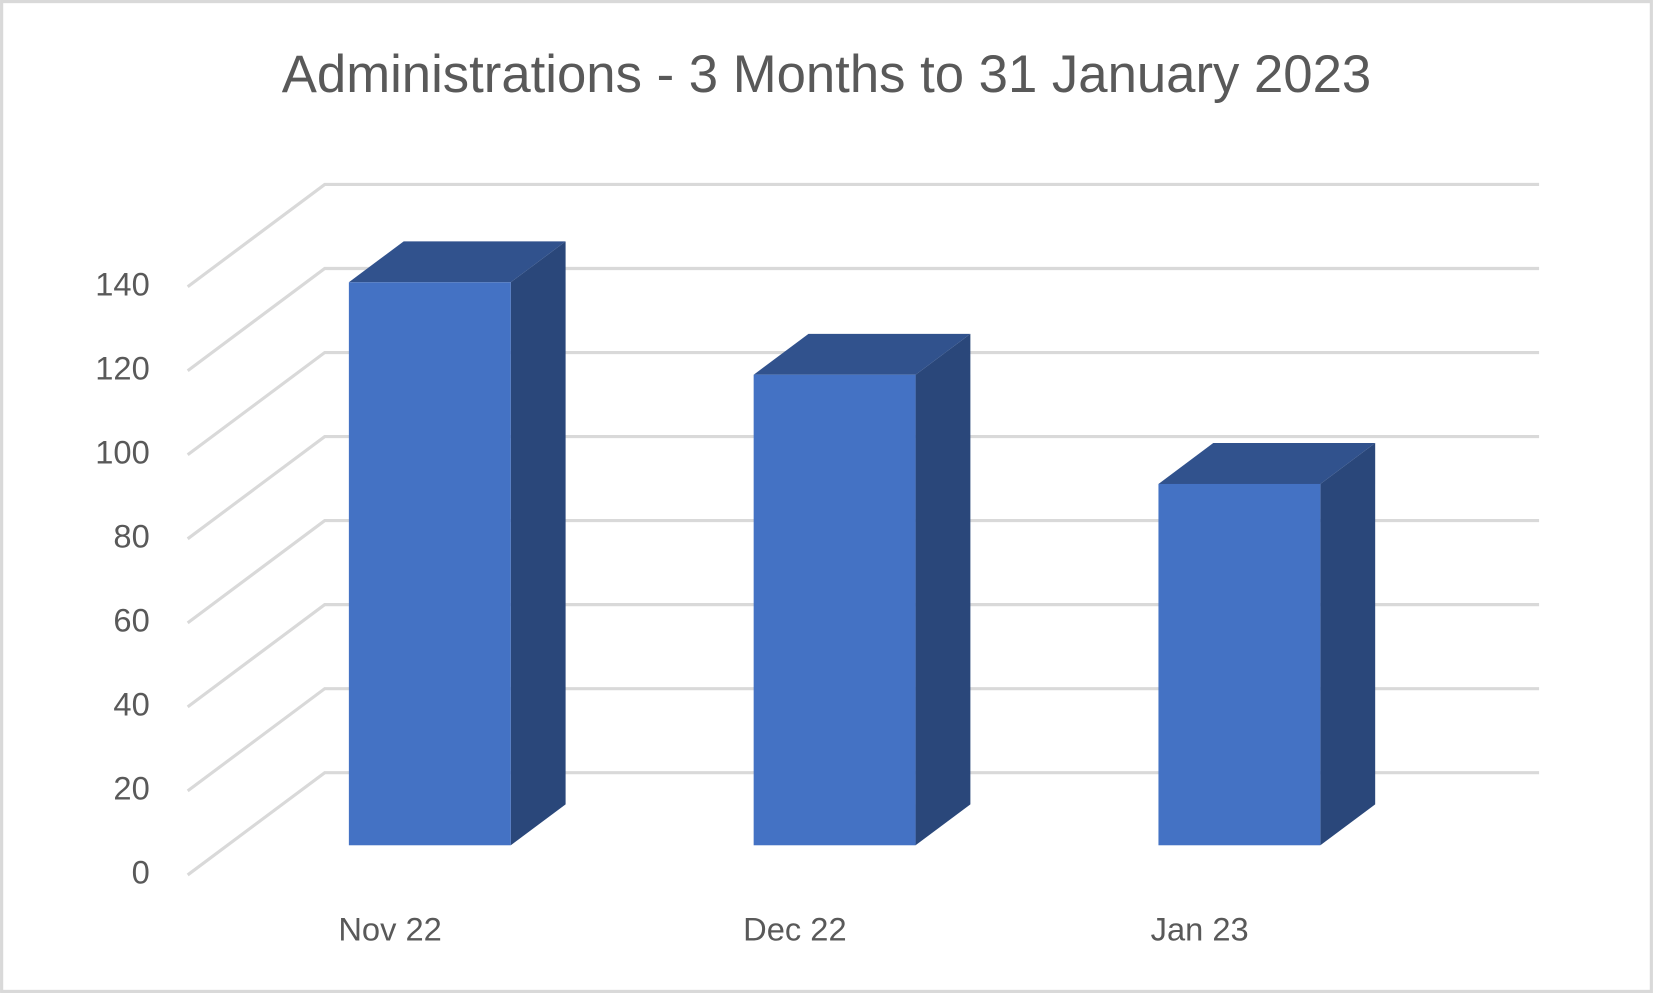  I want to click on y-tick-label: 40, so click(131, 704).